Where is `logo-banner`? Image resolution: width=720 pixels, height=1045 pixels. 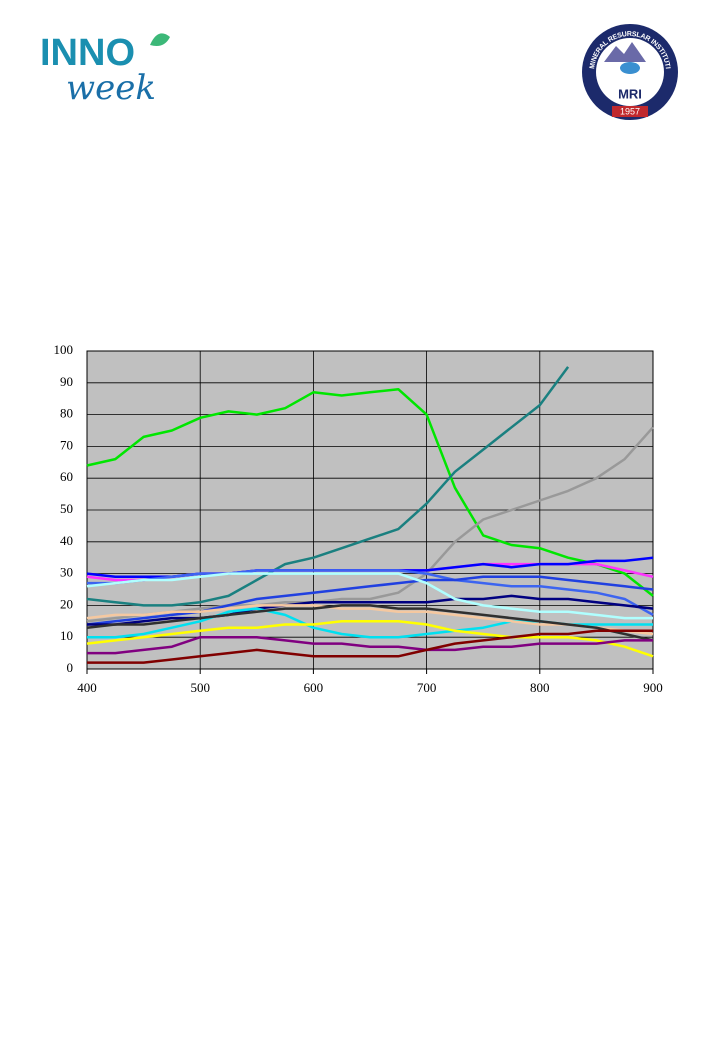
logo-banner is located at coordinates (630, 111).